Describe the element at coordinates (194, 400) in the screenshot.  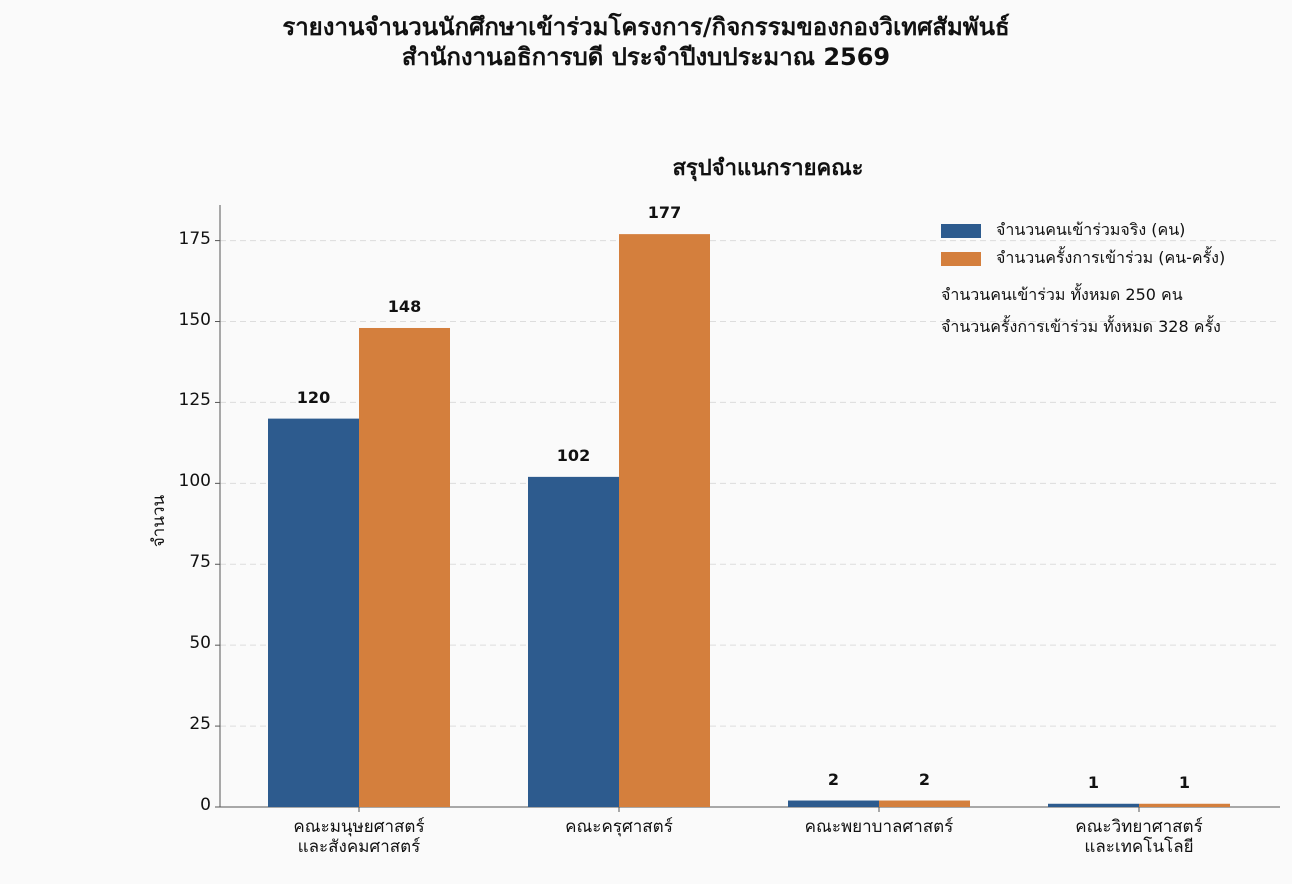
I see `y-tick-label: 125` at that location.